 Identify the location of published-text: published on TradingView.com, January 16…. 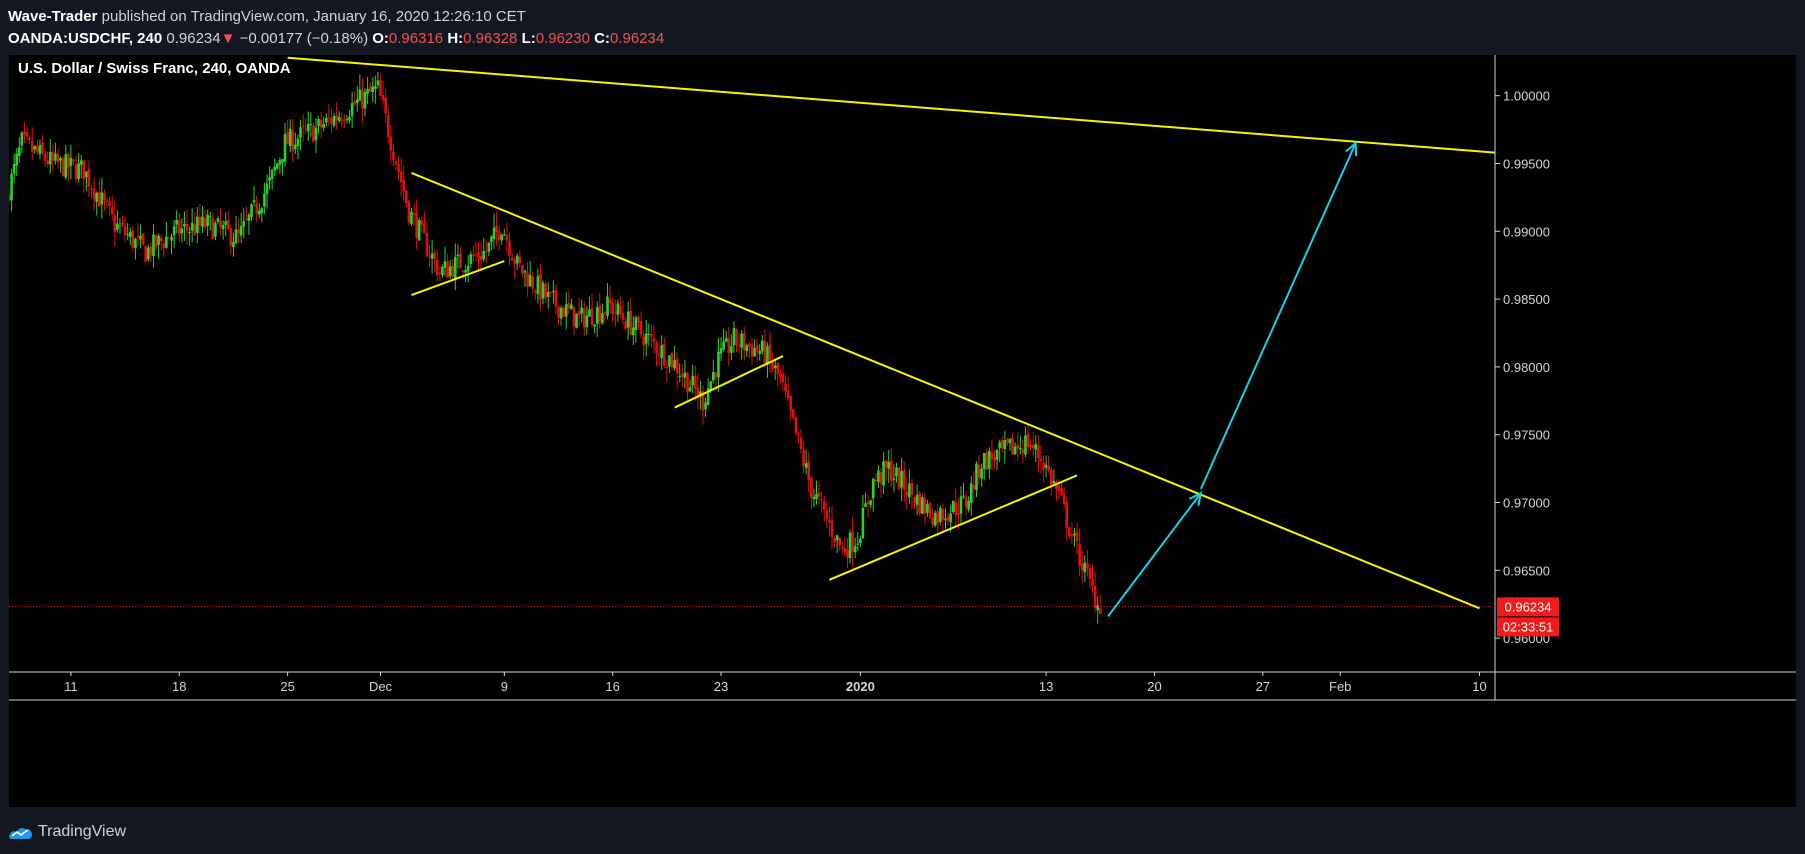
(313, 16).